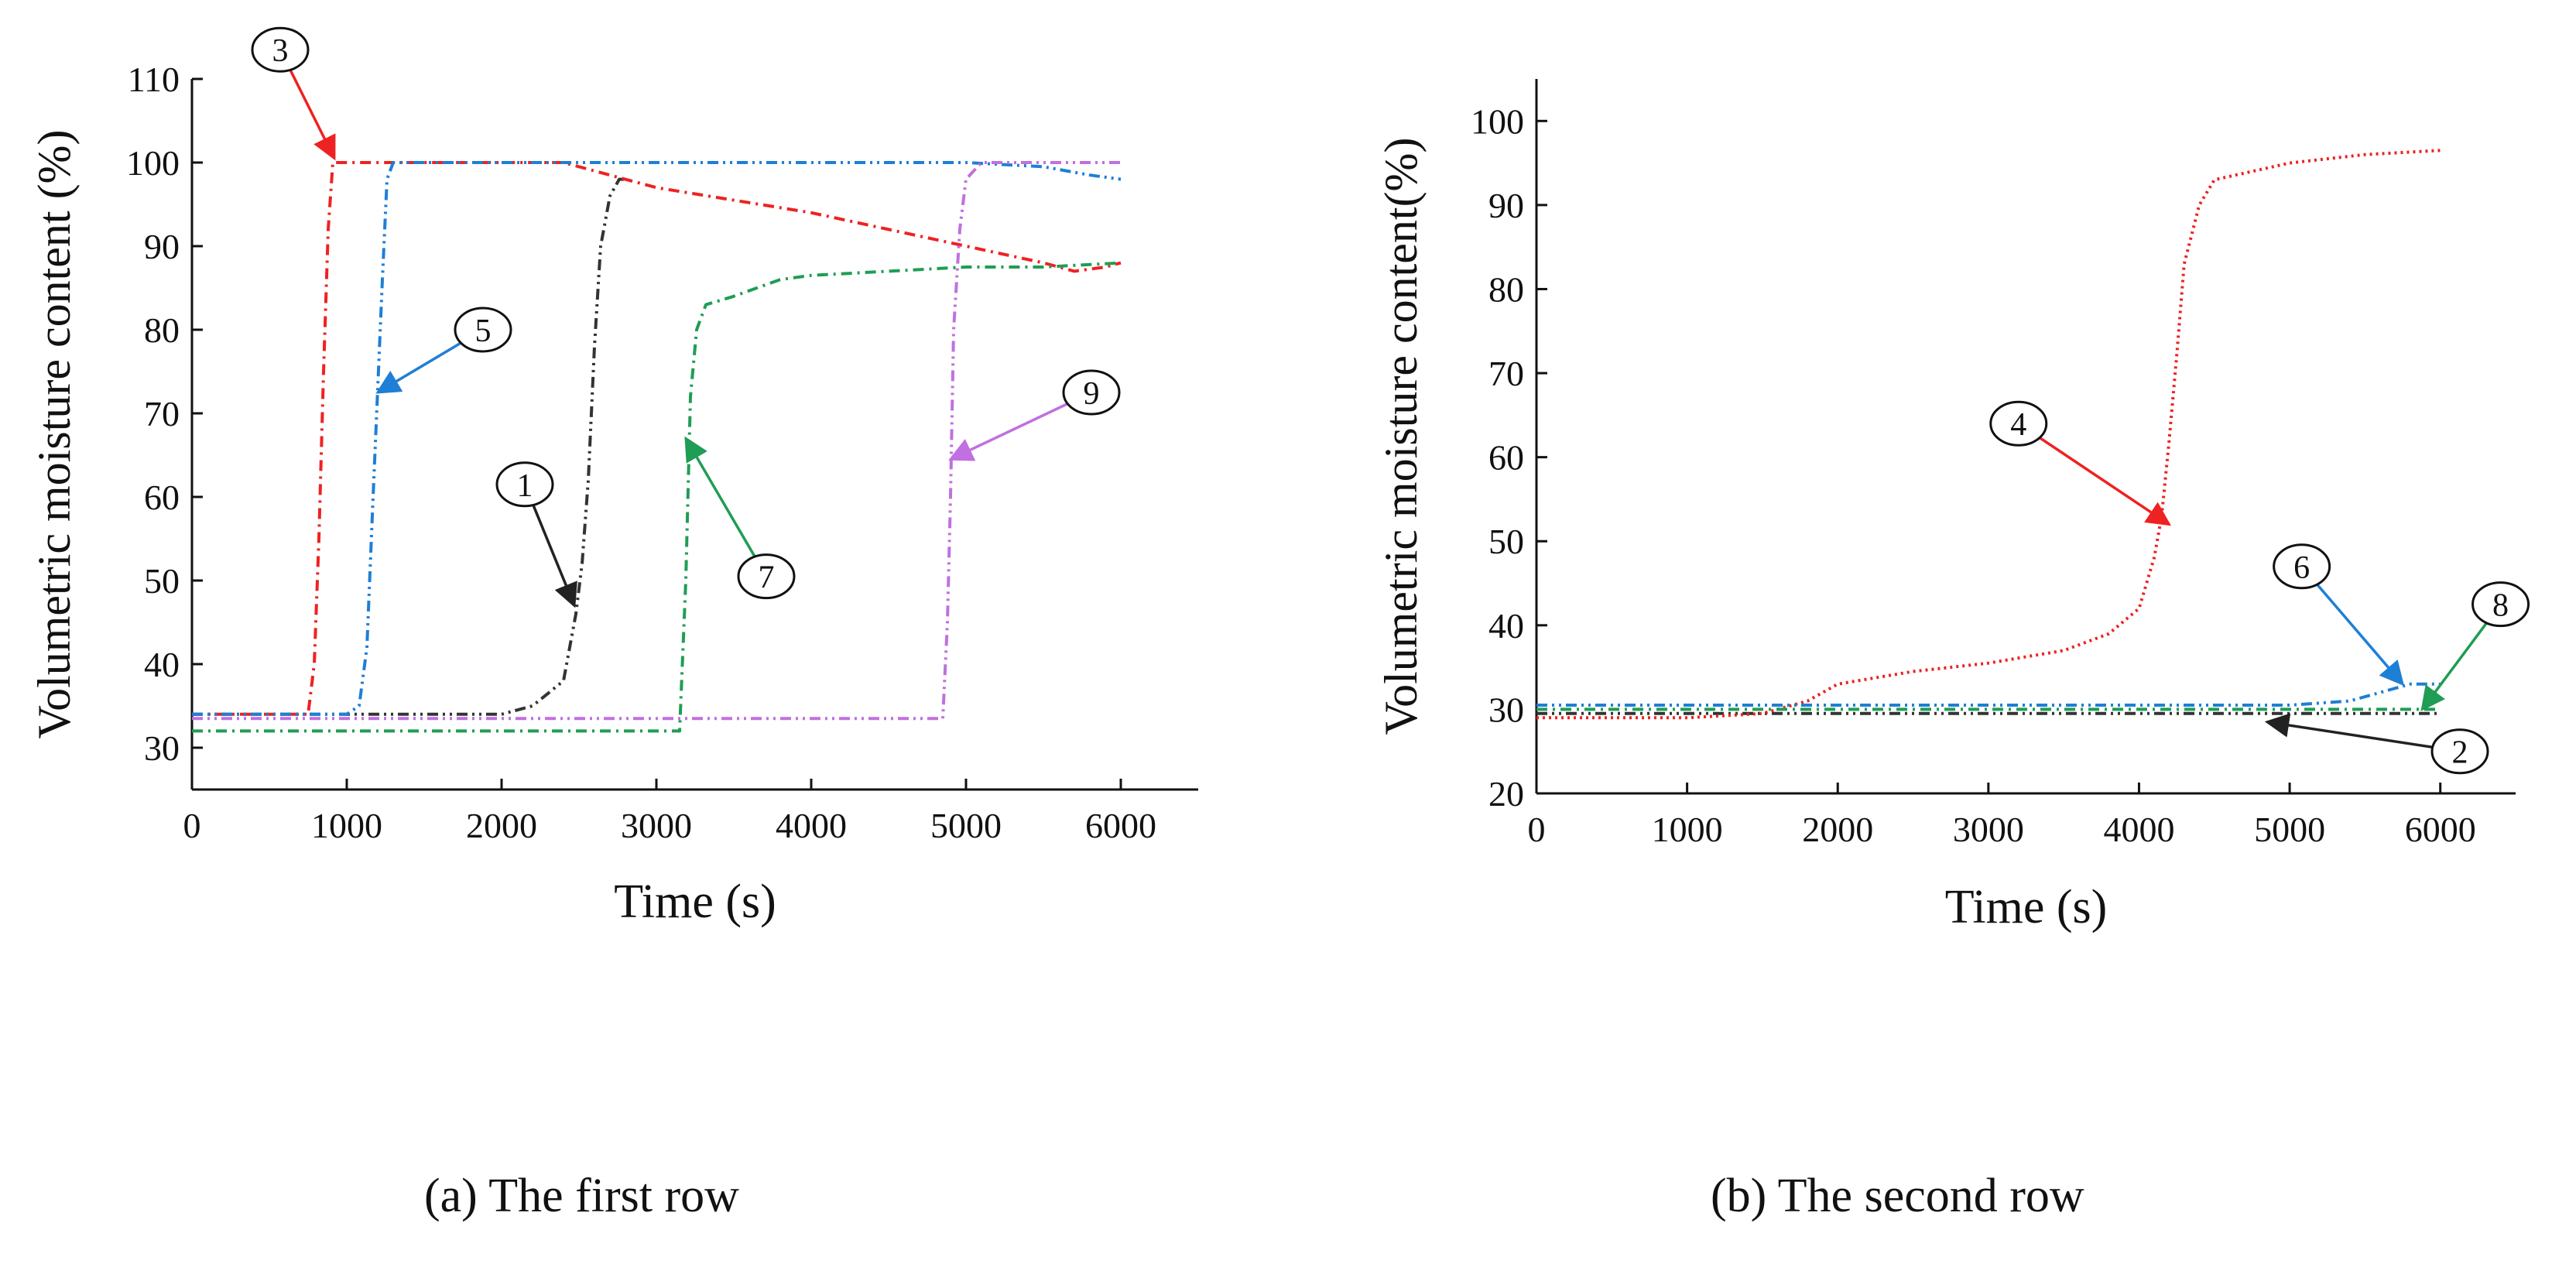  Describe the element at coordinates (1506, 794) in the screenshot. I see `y-tick-label: 20` at that location.